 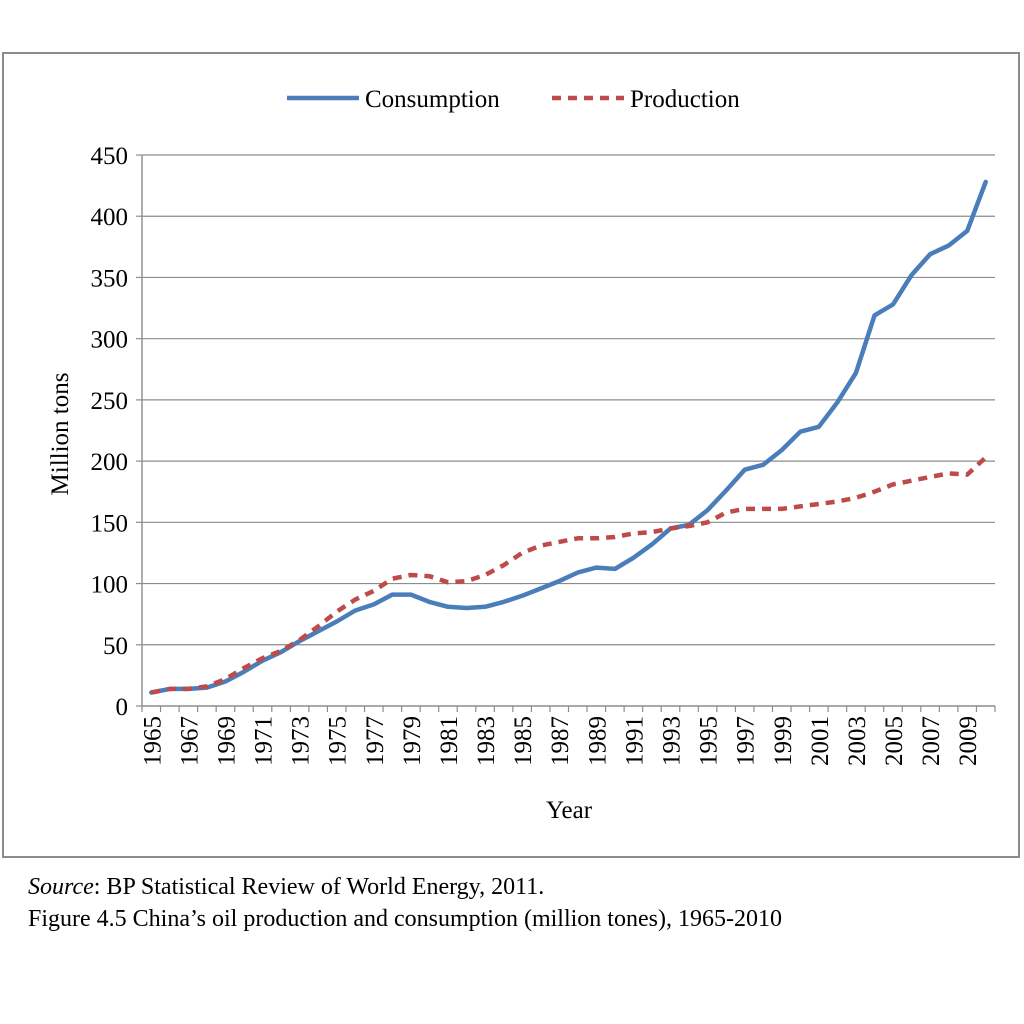 What do you see at coordinates (61, 887) in the screenshot?
I see `source-label: Source` at bounding box center [61, 887].